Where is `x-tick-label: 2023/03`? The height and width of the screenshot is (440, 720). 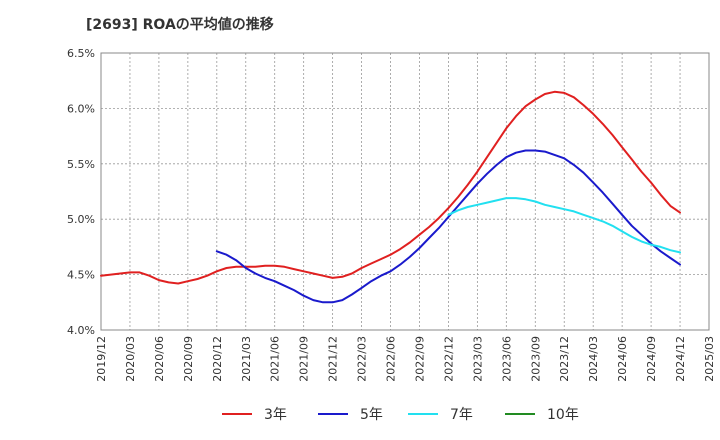 x-tick-label: 2023/03 is located at coordinates (477, 359).